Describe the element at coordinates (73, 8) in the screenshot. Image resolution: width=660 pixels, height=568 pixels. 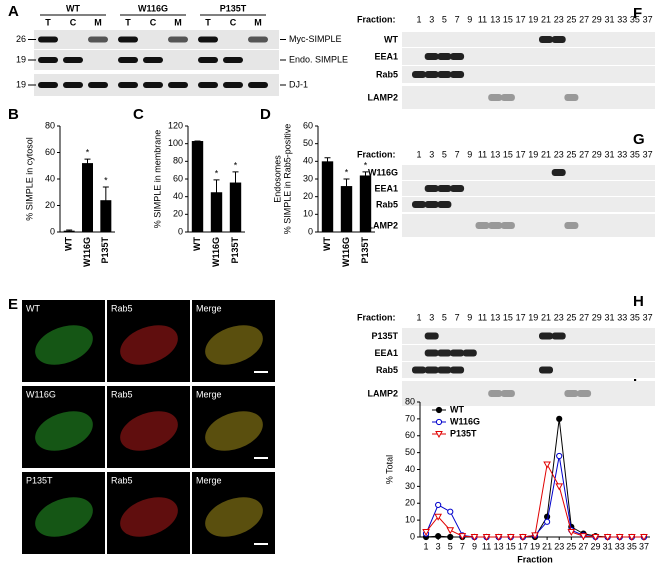
I see `group-label: WT` at that location.